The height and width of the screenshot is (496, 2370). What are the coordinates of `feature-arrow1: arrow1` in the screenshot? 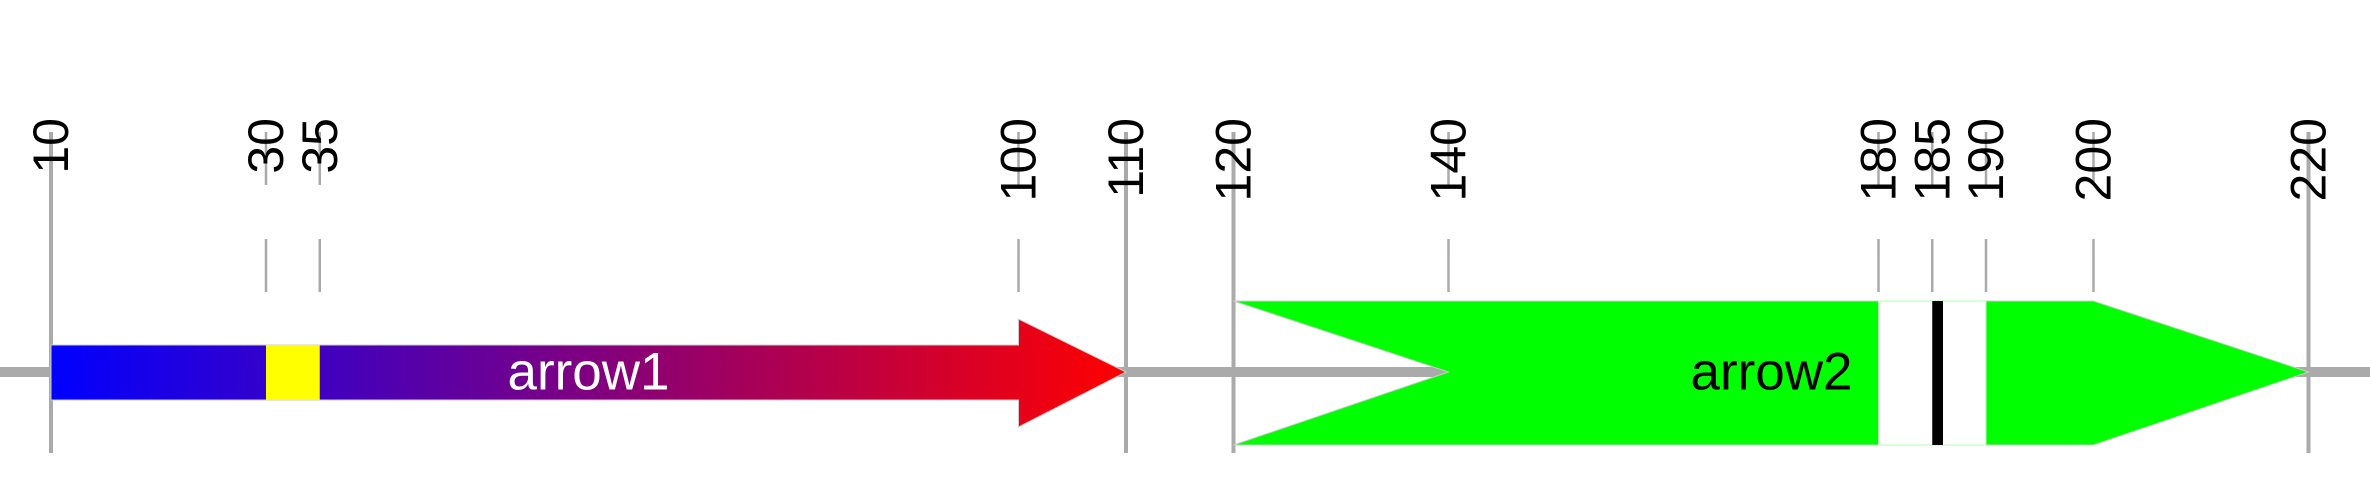 It's located at (589, 373).